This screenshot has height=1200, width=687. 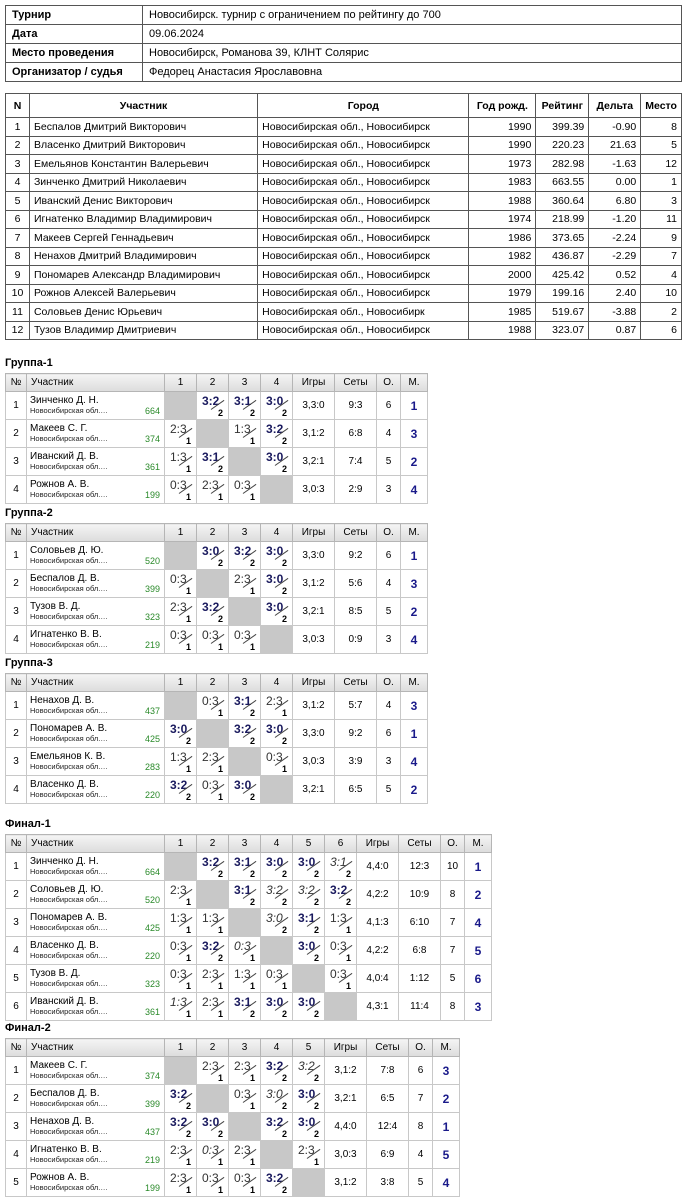 I want to click on score-sets: 1:3, so click(x=178, y=918).